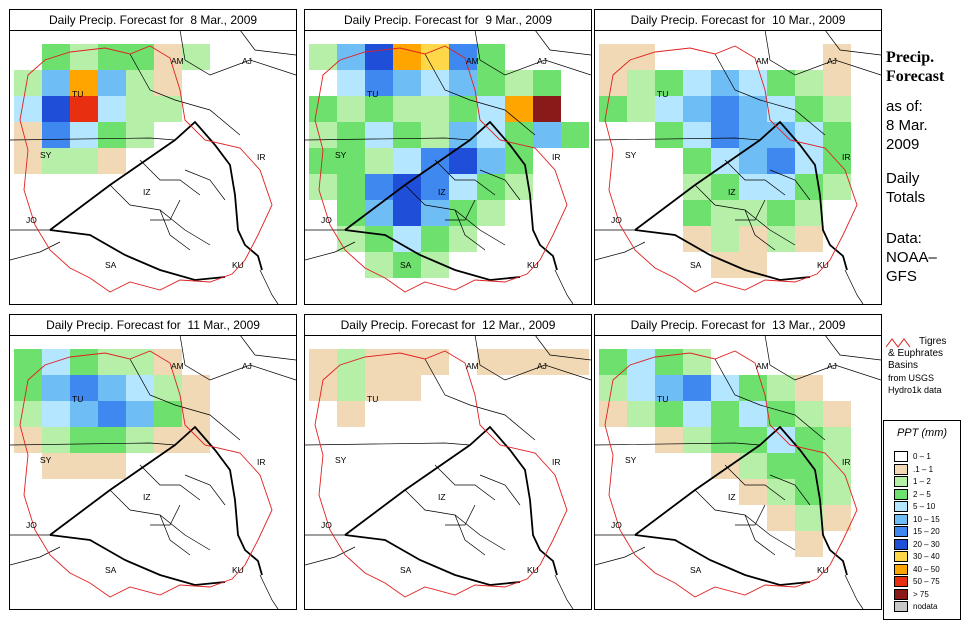  What do you see at coordinates (905, 188) in the screenshot?
I see `sidebar-daily-totals: Daily Totals` at bounding box center [905, 188].